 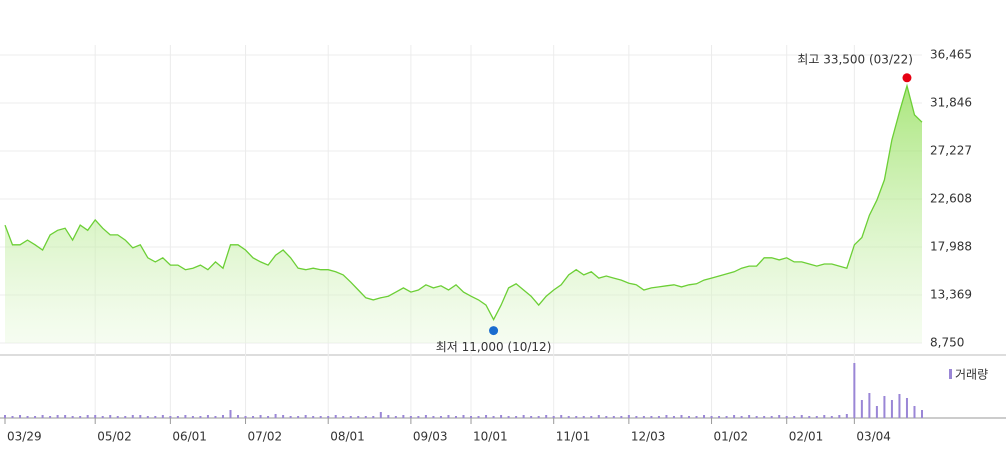 I want to click on x-tick-label: 10/01, so click(x=490, y=437).